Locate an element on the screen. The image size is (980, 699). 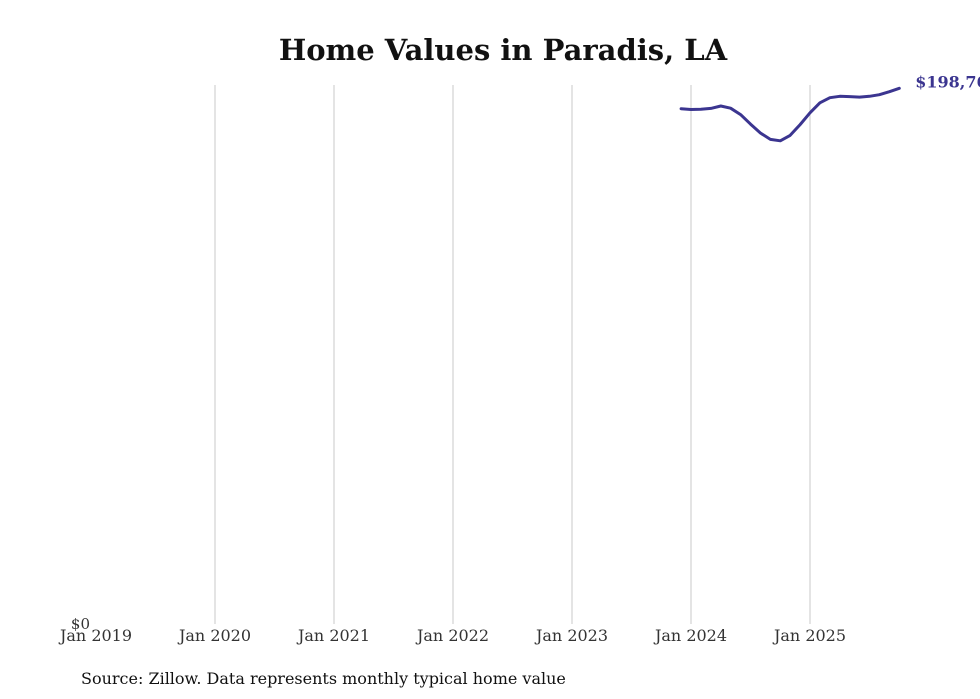
end-value-label: $198,768 is located at coordinates (947, 81).